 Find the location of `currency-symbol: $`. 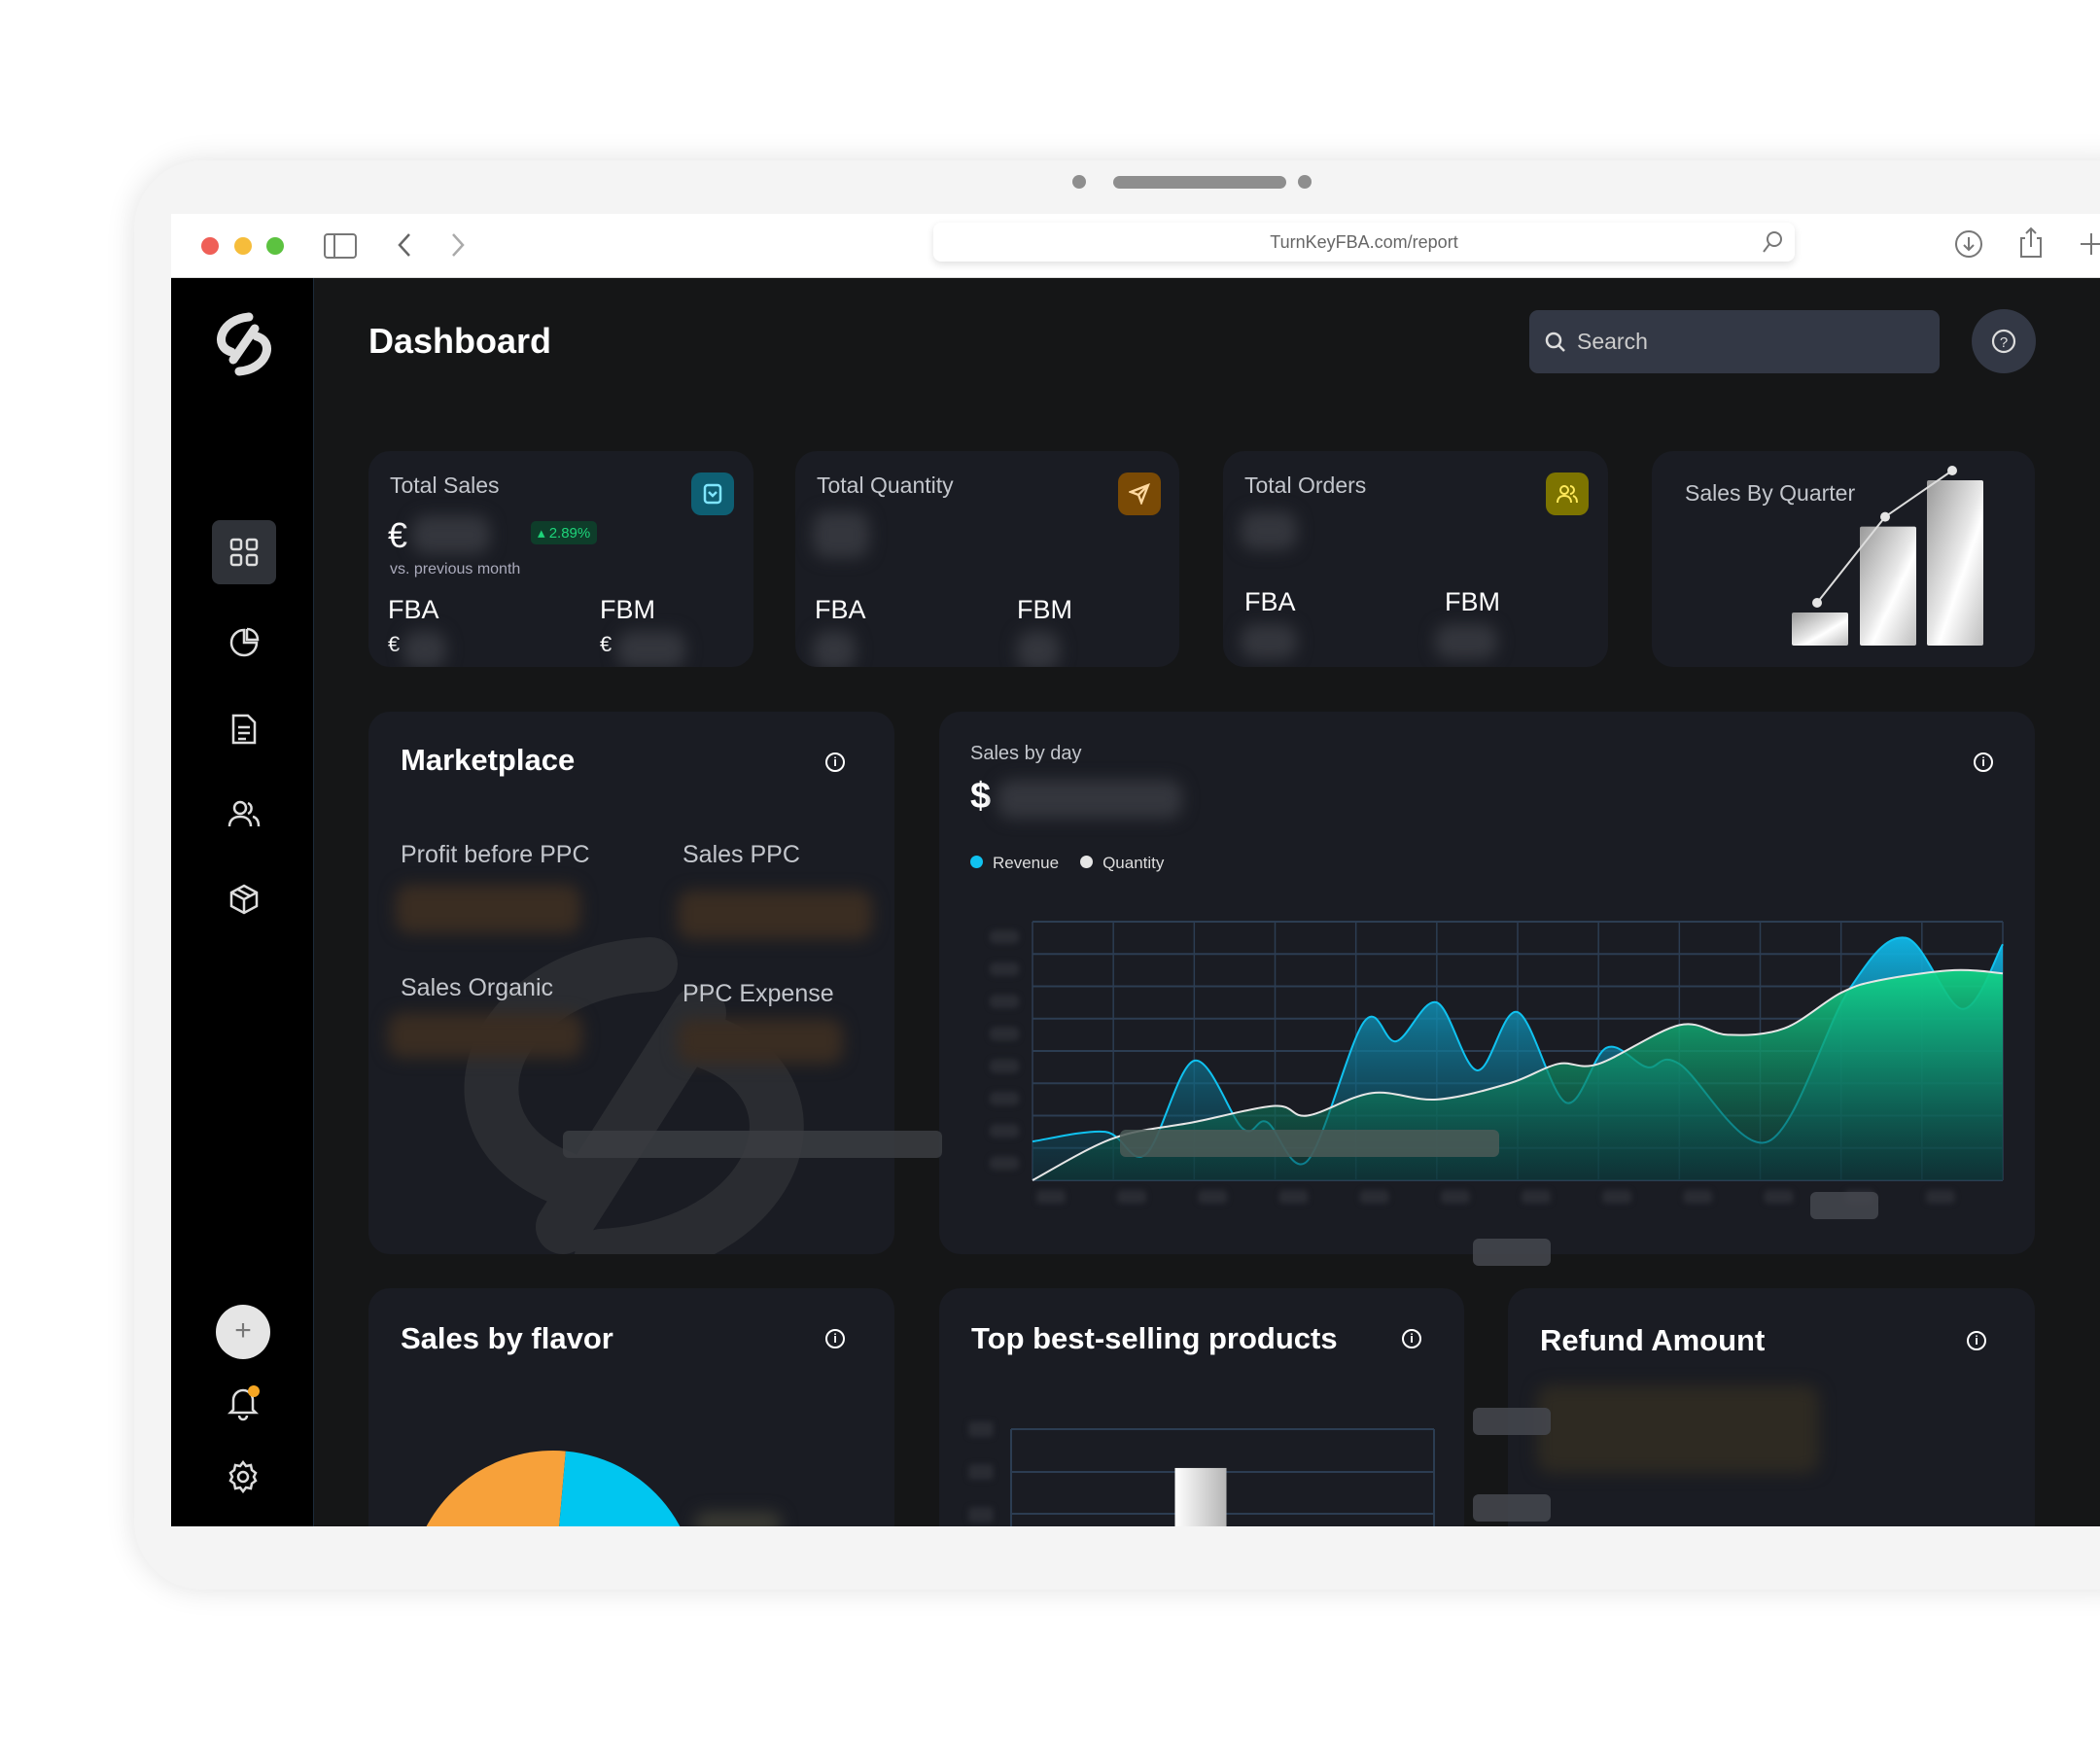

currency-symbol: $ is located at coordinates (981, 796).